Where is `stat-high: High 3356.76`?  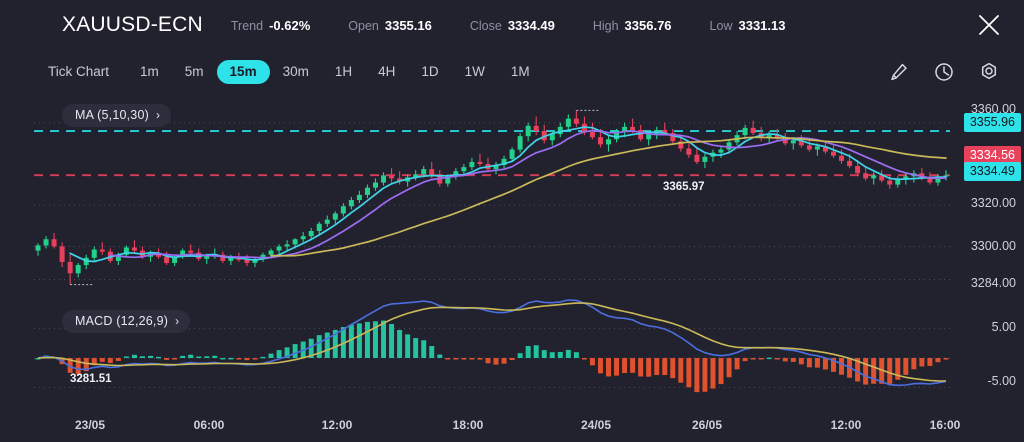
stat-high: High 3356.76 is located at coordinates (632, 25).